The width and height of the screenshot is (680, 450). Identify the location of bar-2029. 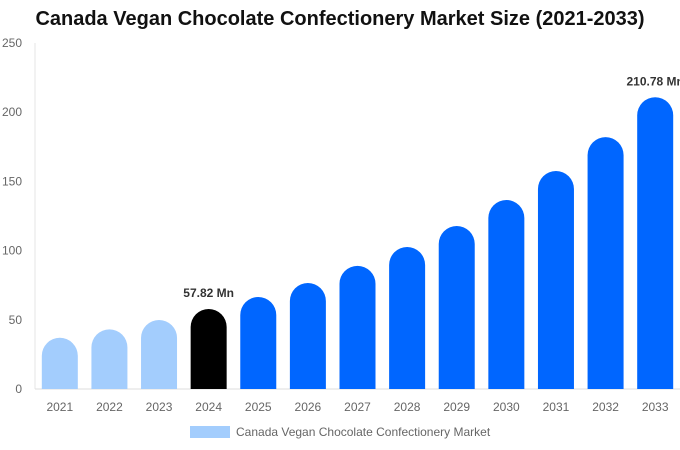
(456, 307).